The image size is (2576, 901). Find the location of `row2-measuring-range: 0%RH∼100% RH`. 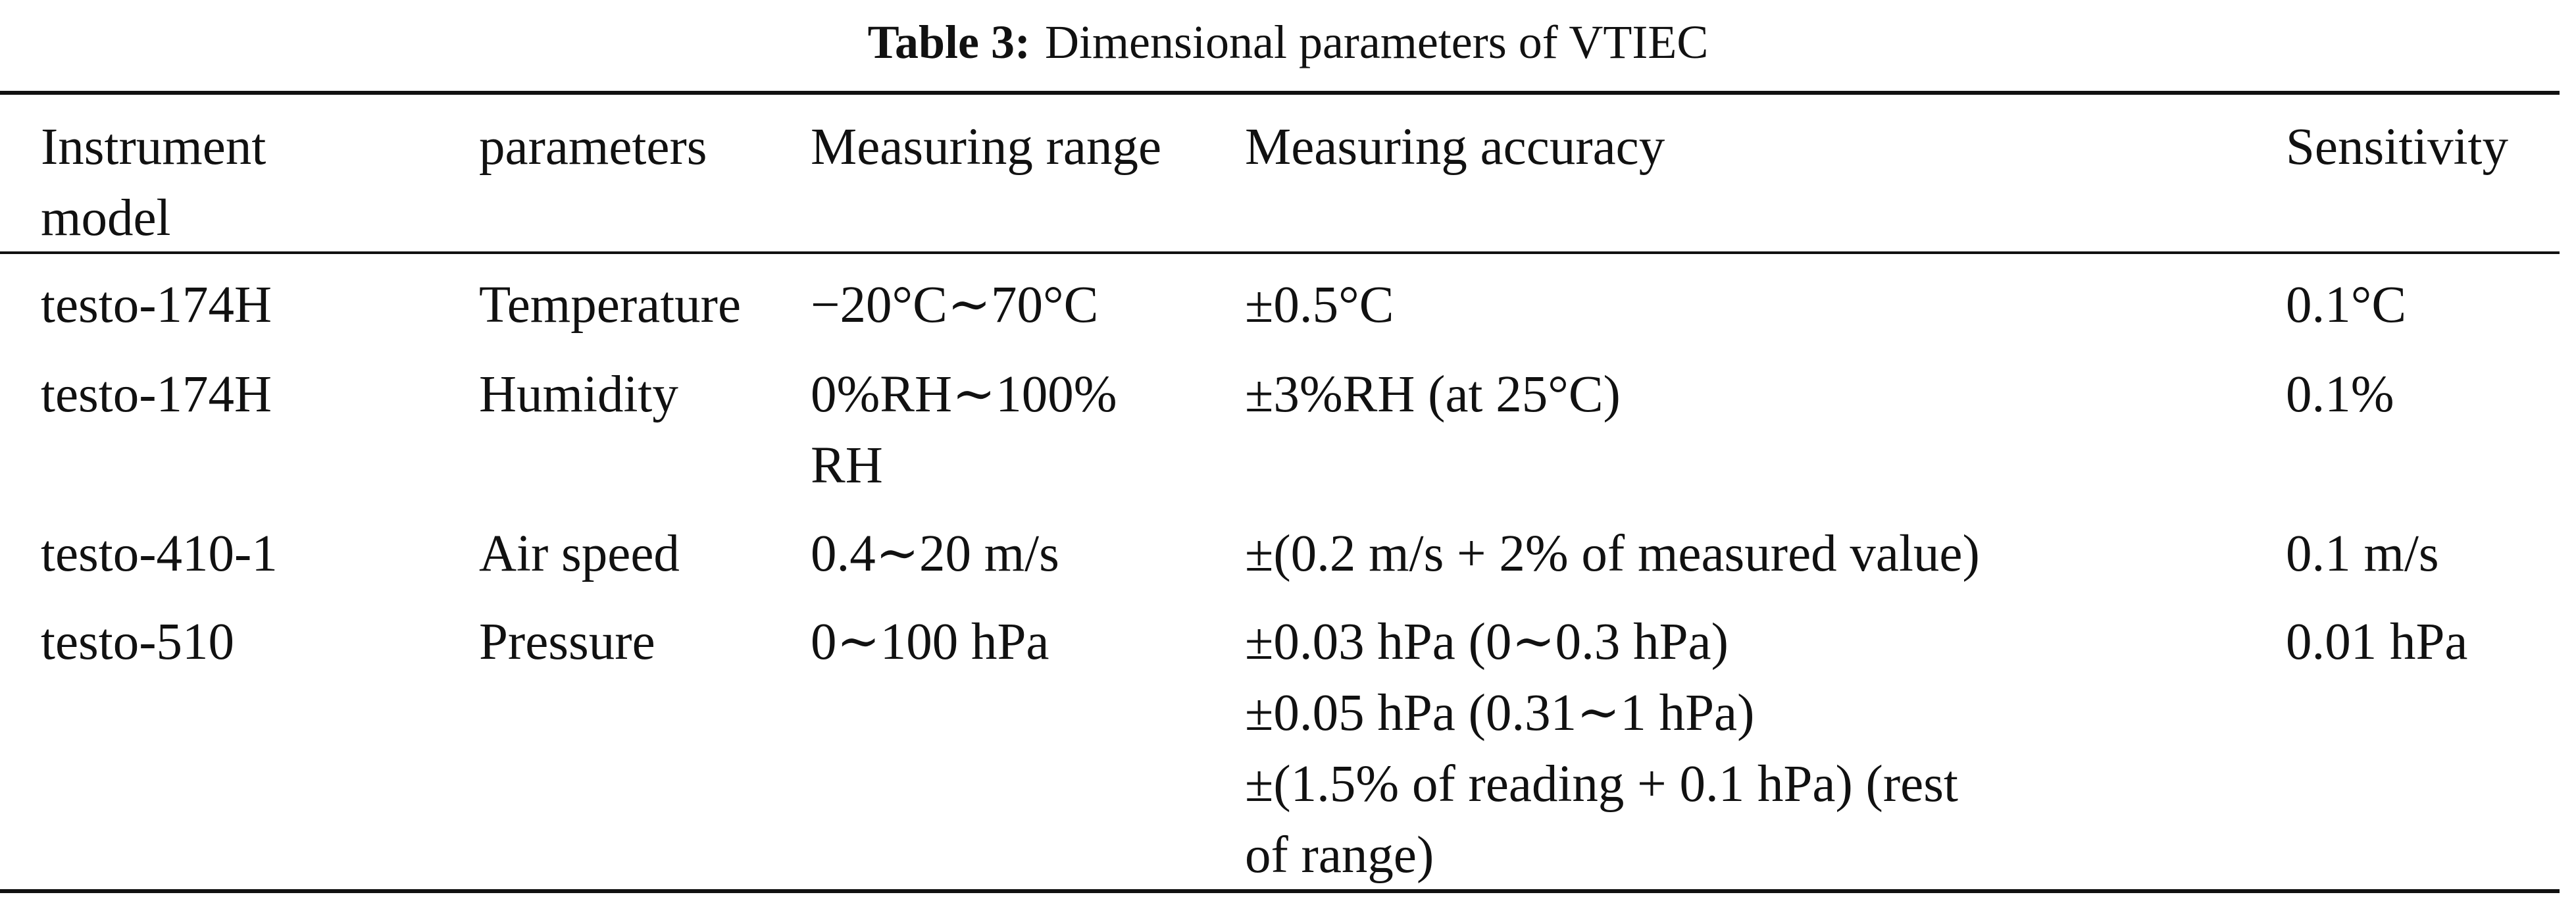

row2-measuring-range: 0%RH∼100% RH is located at coordinates (964, 430).